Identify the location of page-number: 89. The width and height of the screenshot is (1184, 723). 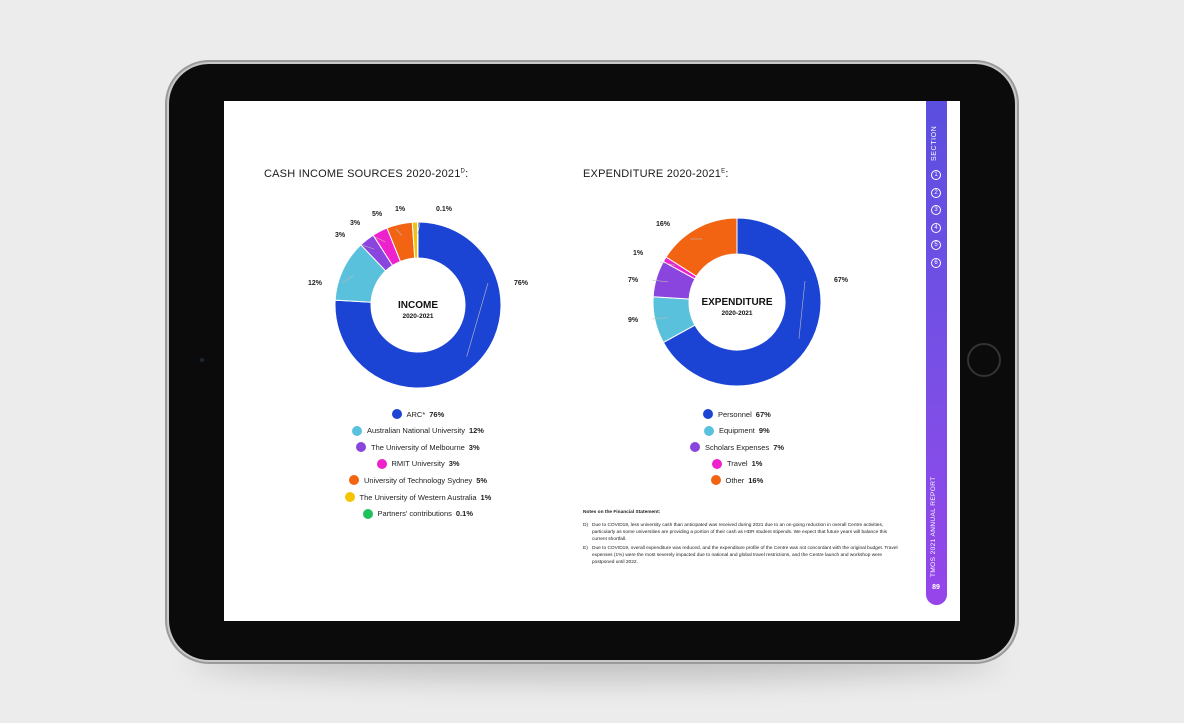
(936, 587).